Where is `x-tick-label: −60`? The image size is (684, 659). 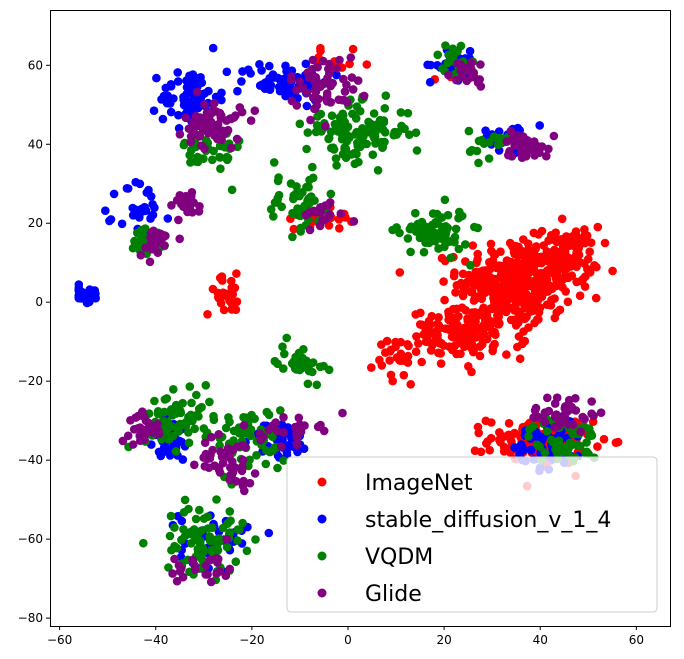
x-tick-label: −60 is located at coordinates (59, 640).